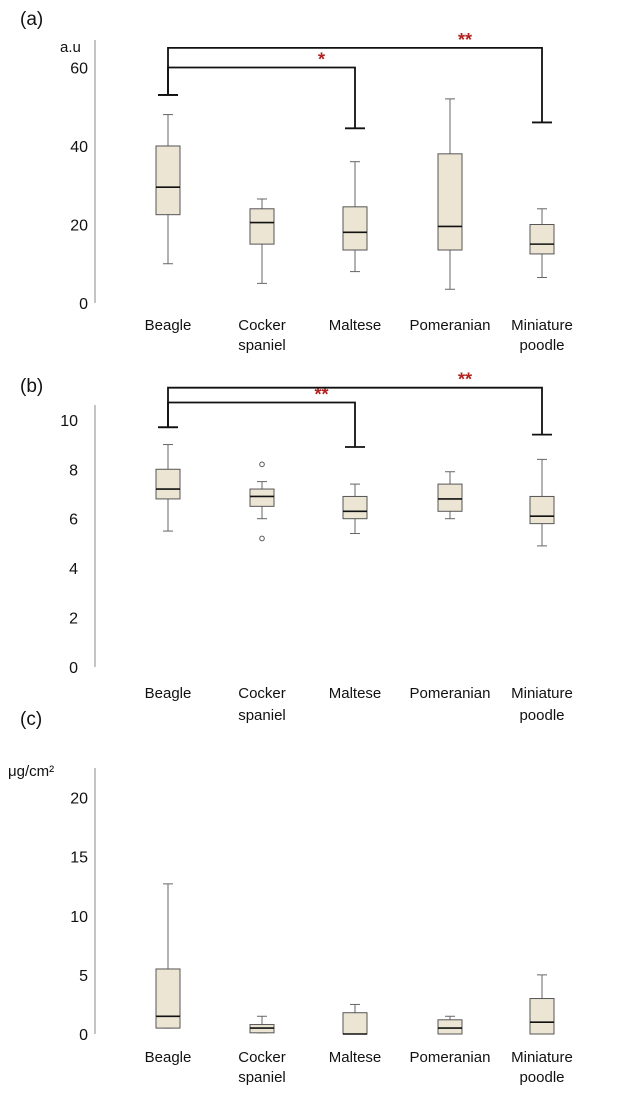 The height and width of the screenshot is (1098, 622). I want to click on panel-b-tick-label: 2, so click(73, 619).